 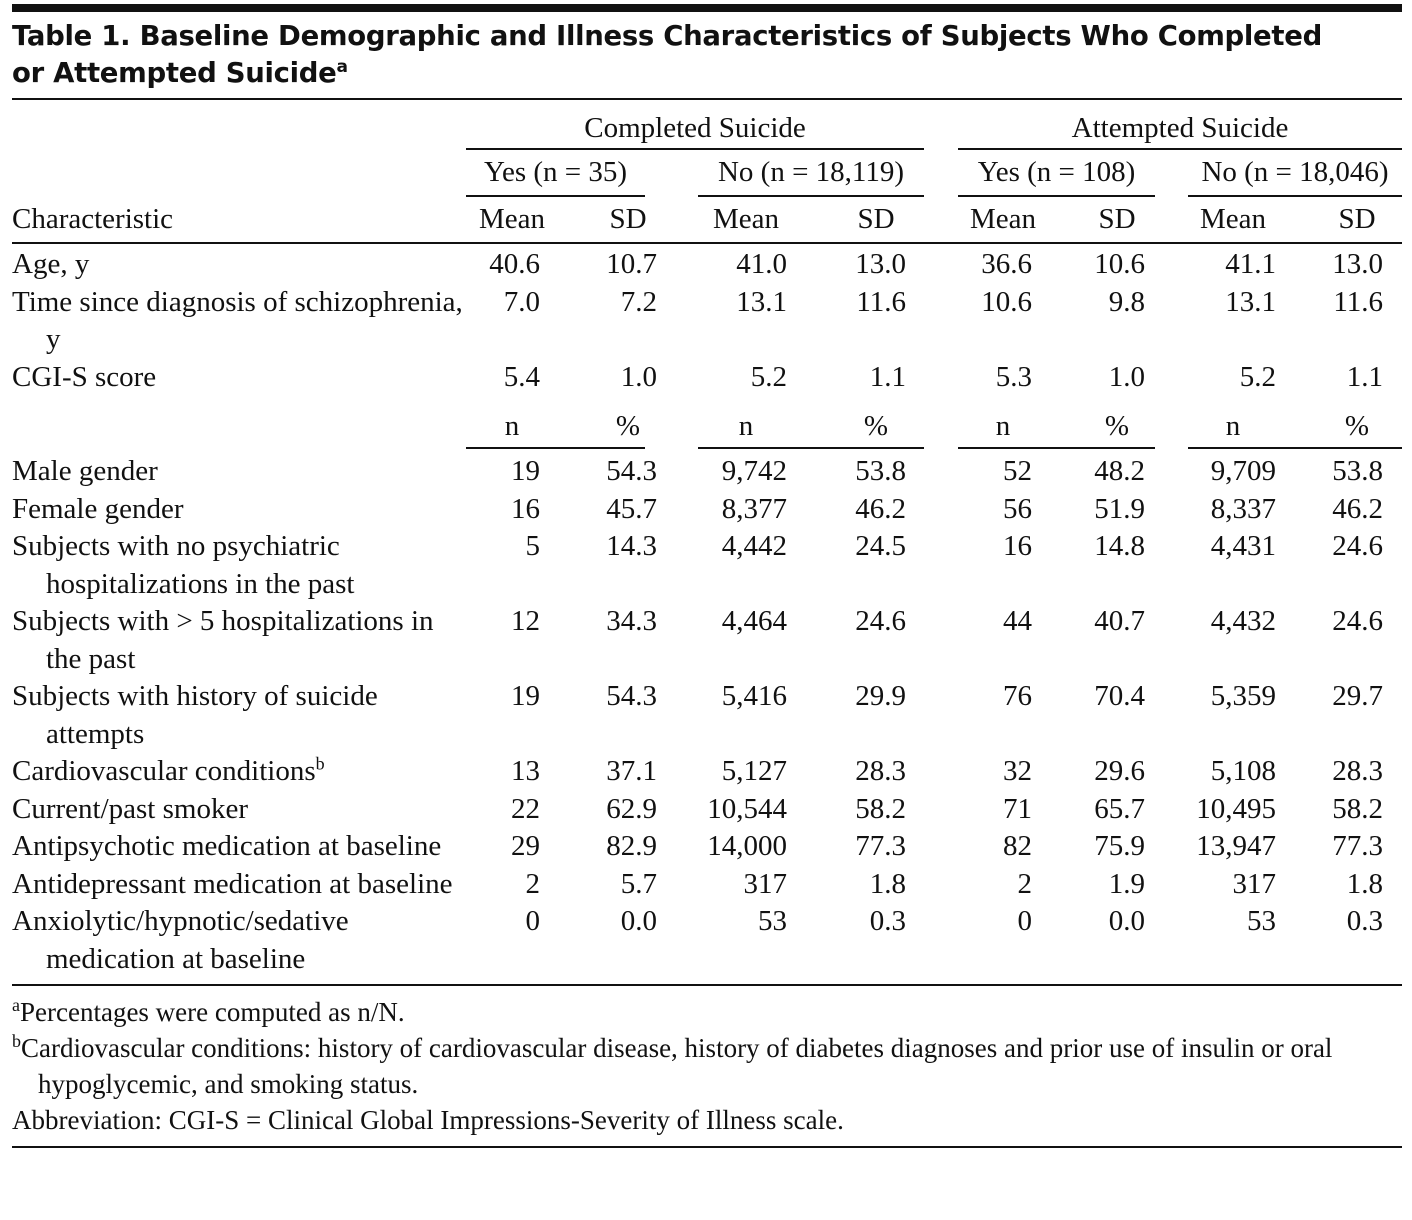 I want to click on footnote-text: Percentages were computed as n/N., so click(x=212, y=1012).